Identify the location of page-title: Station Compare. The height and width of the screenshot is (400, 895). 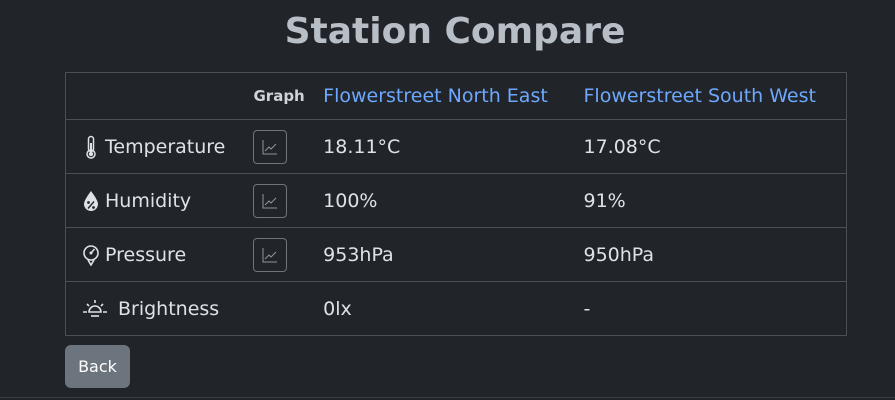
(455, 31).